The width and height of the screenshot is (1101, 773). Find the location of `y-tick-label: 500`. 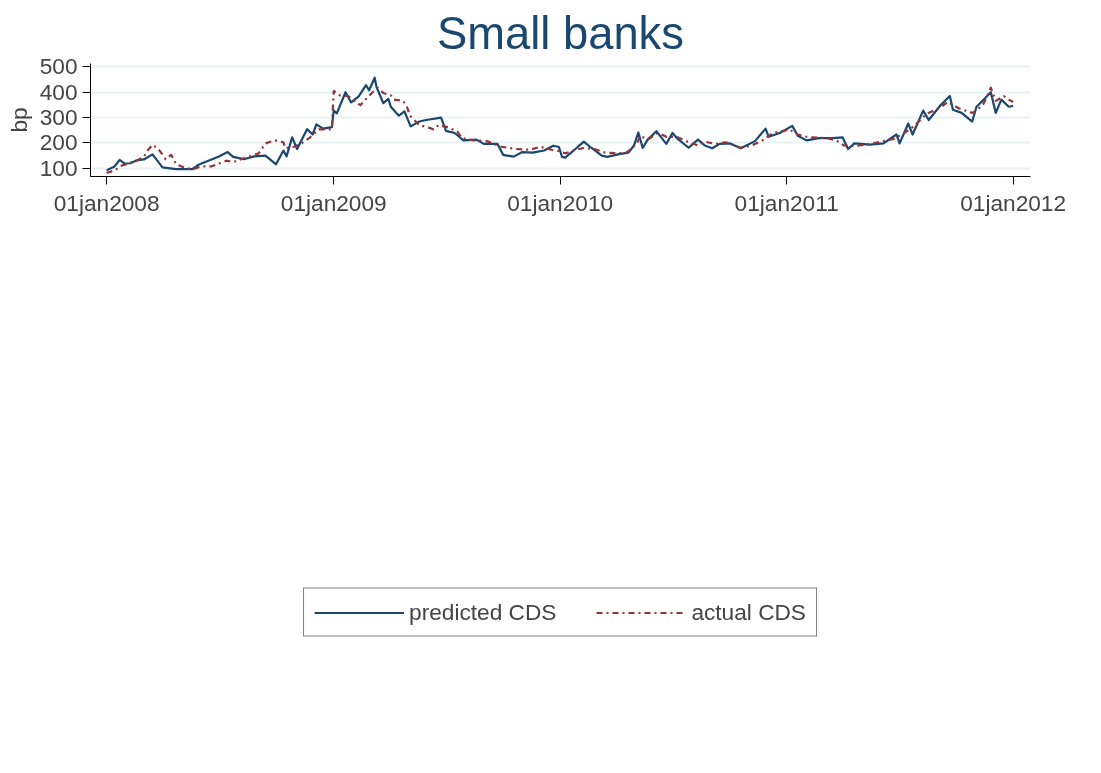

y-tick-label: 500 is located at coordinates (58, 66).